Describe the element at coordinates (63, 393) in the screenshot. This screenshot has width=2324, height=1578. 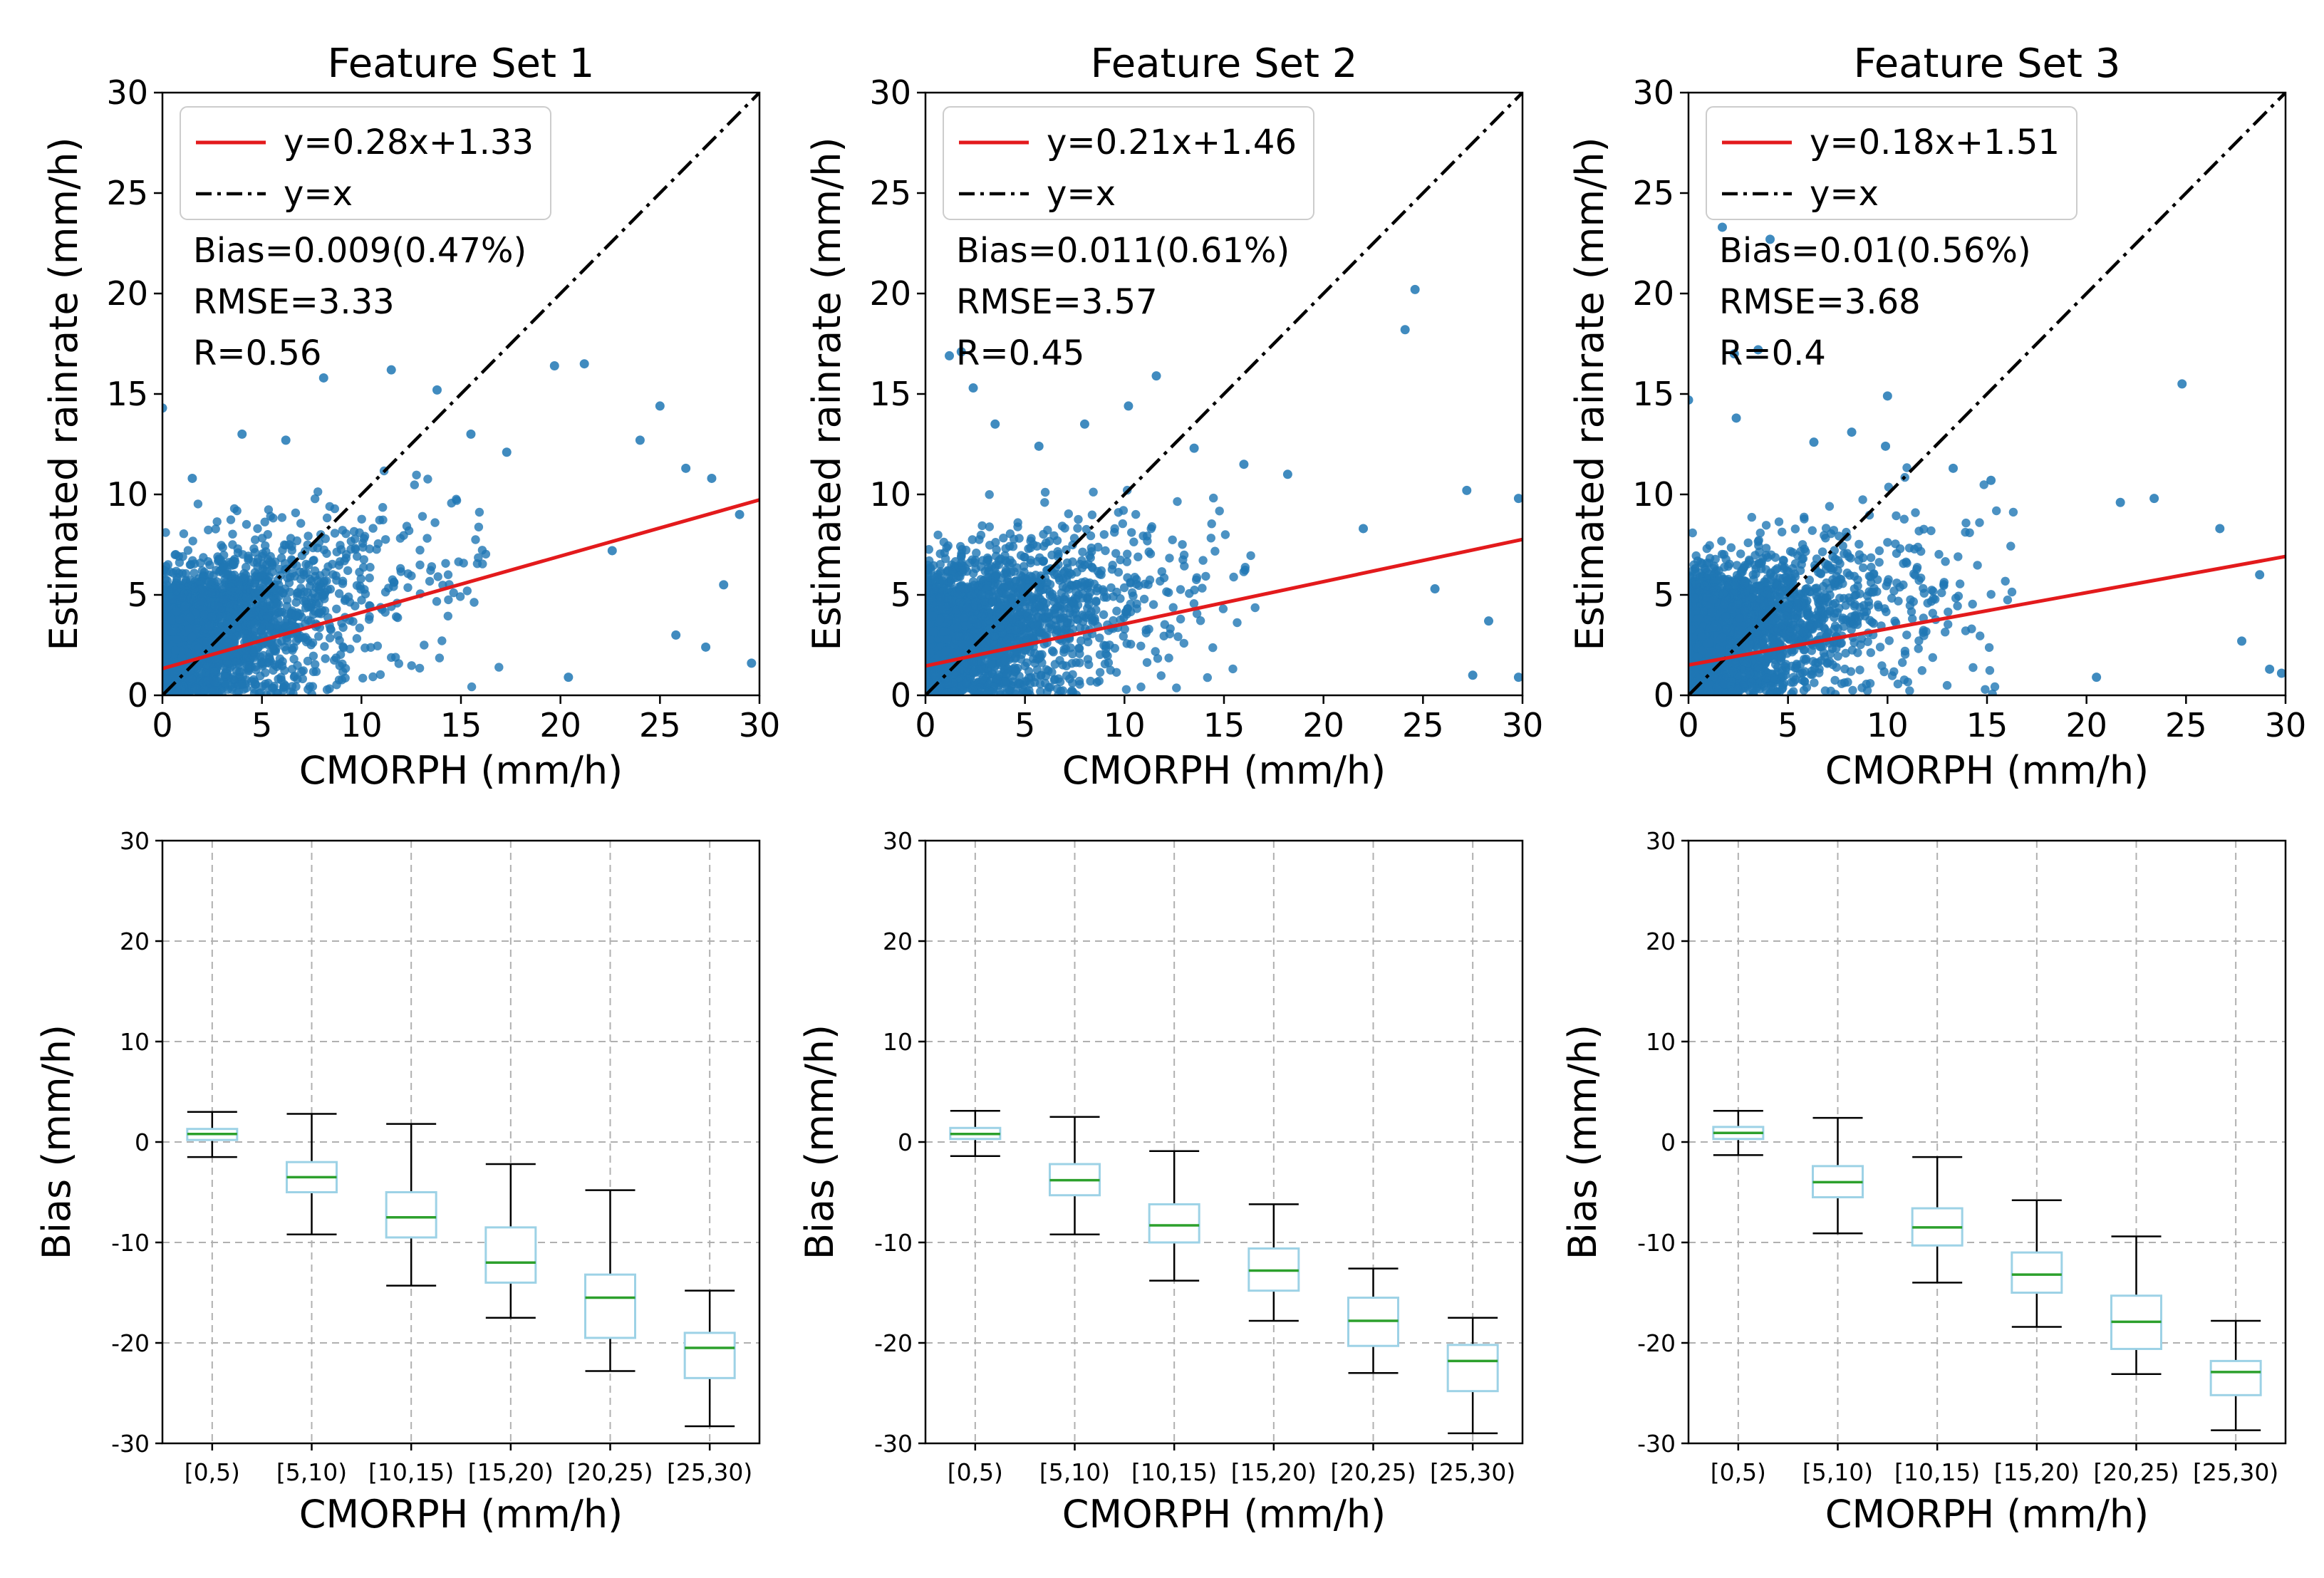
I see `y-axis-label: Estimated rainrate (mm/h)` at that location.